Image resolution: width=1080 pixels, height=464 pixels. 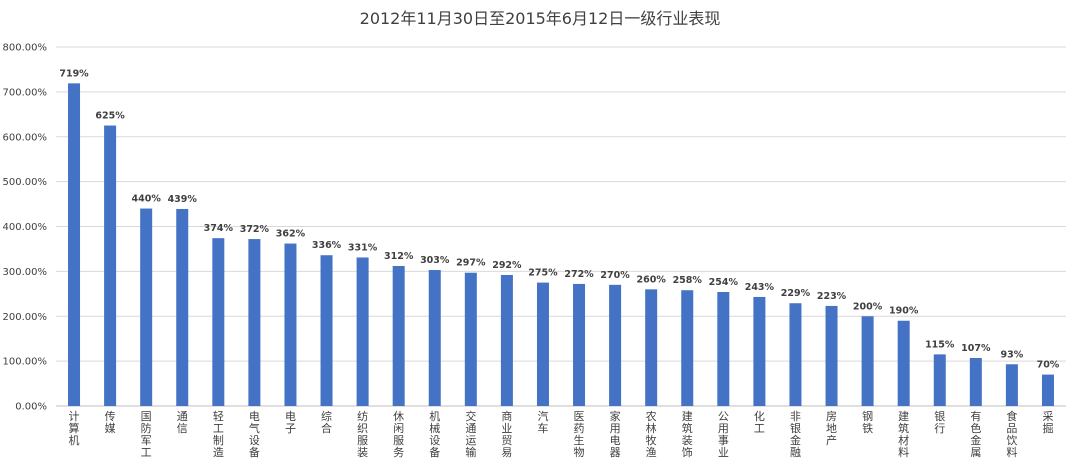 I want to click on category-label: 商业贸易, so click(x=506, y=434).